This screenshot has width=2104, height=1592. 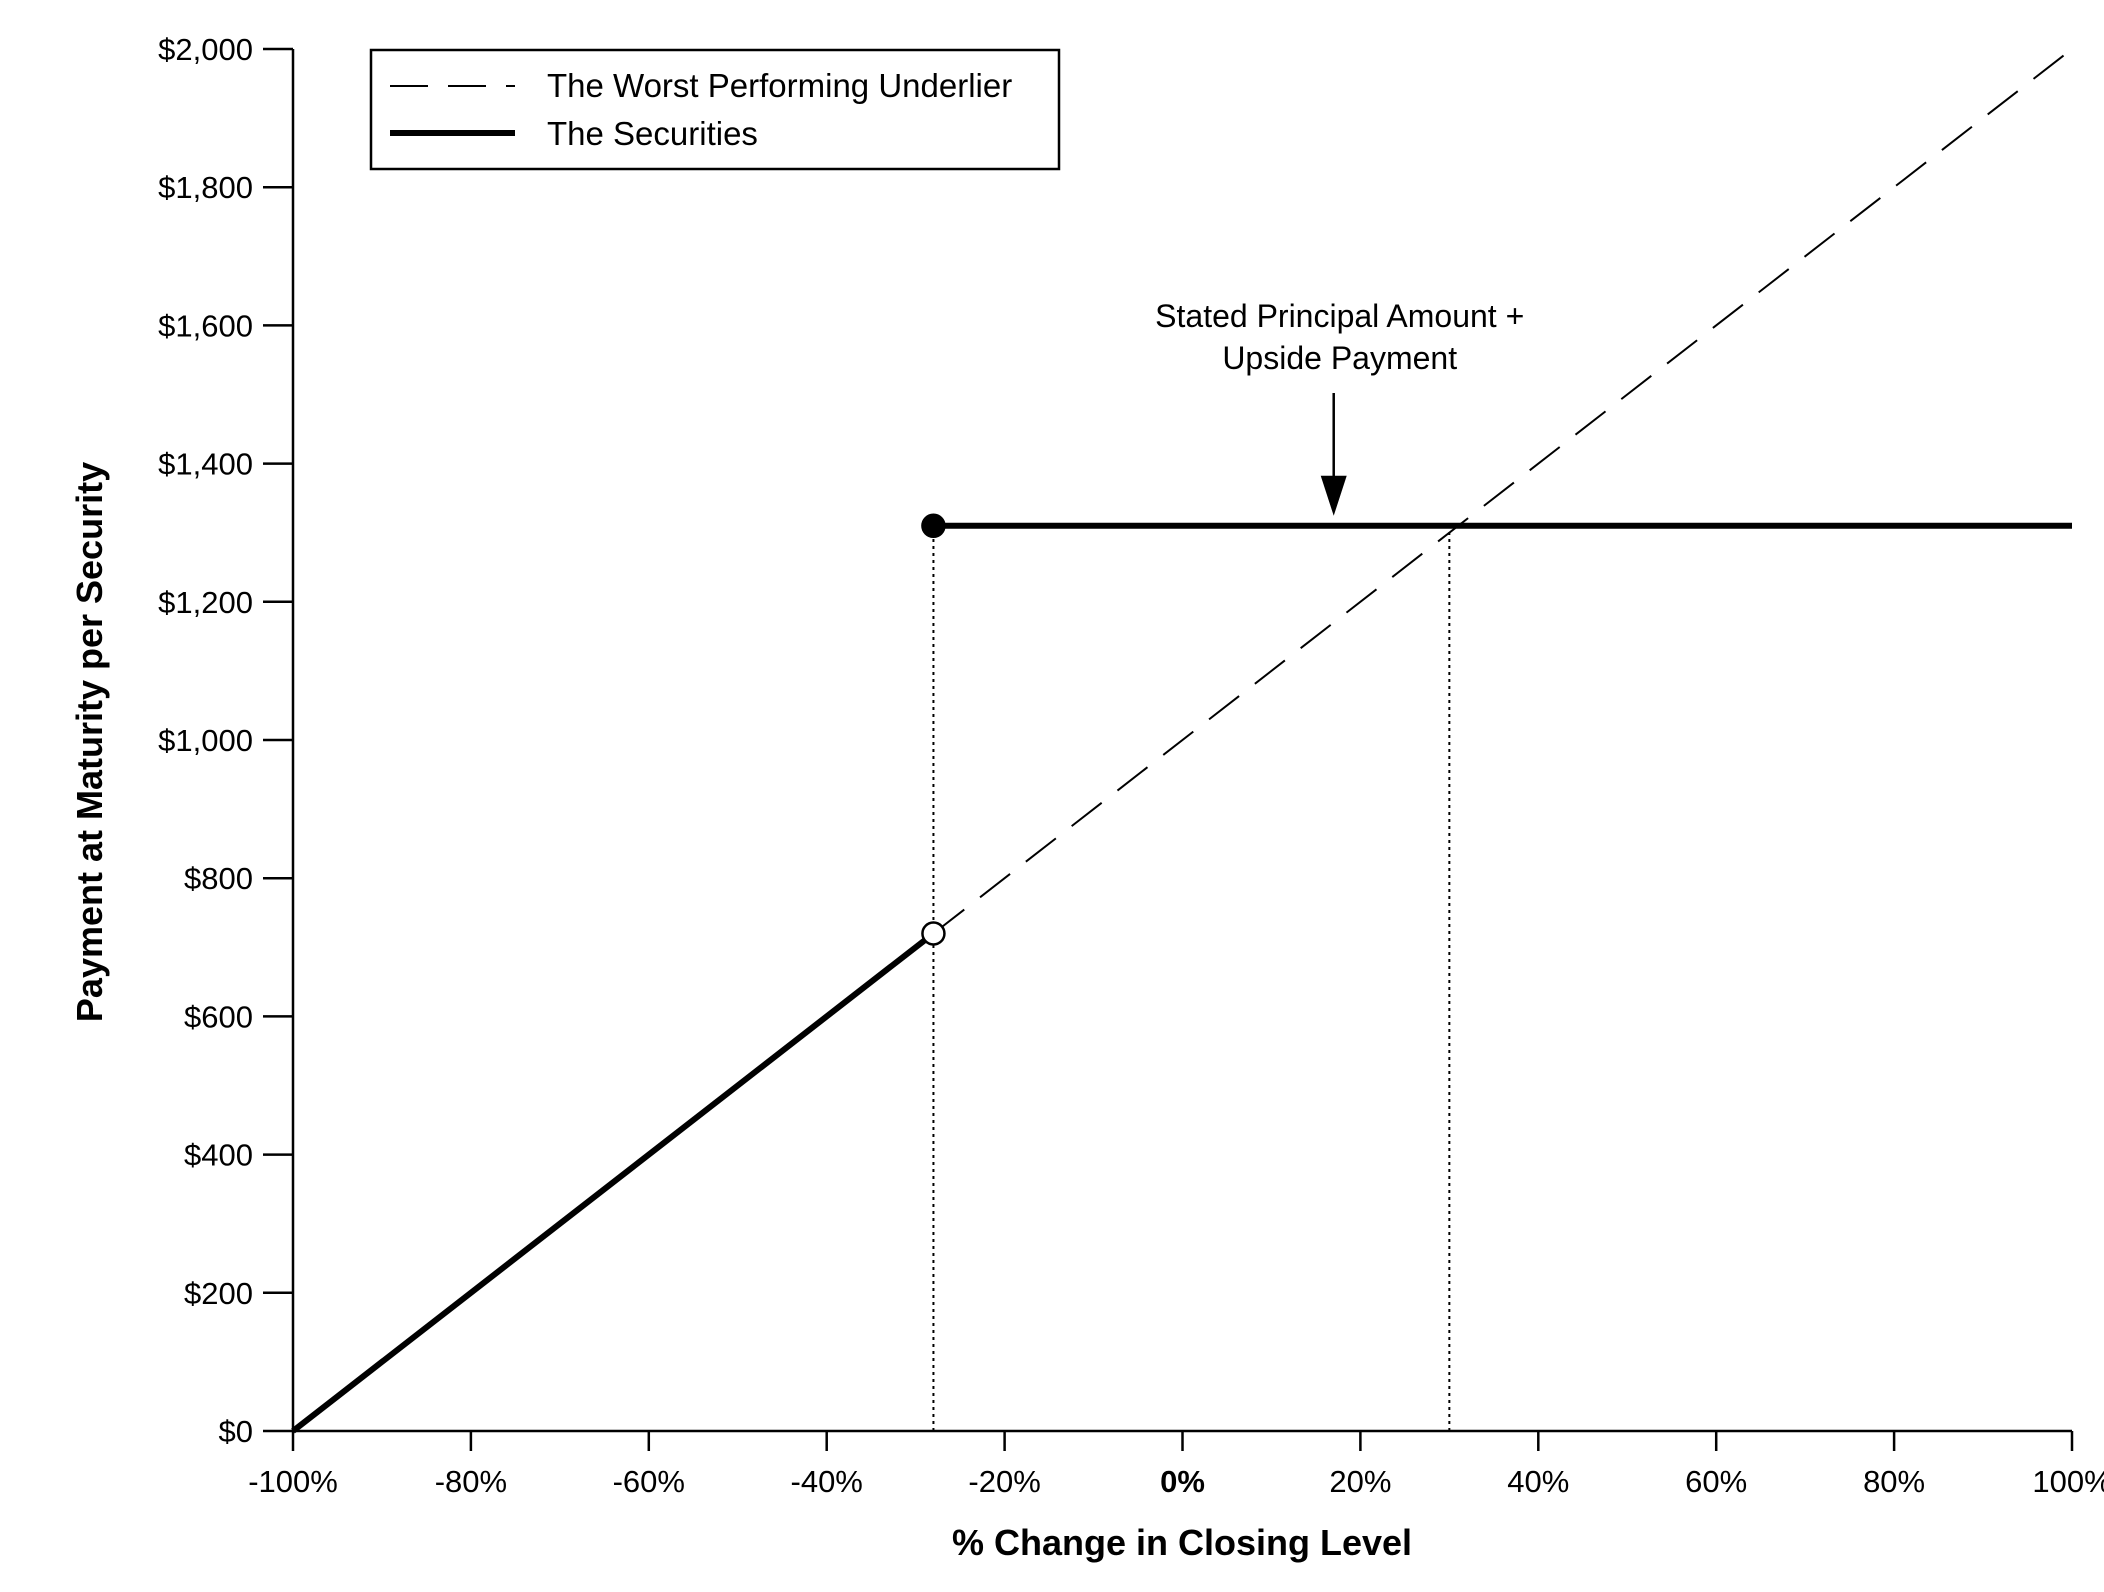 What do you see at coordinates (89, 742) in the screenshot?
I see `y-axis-title: Payment at Maturity per Security` at bounding box center [89, 742].